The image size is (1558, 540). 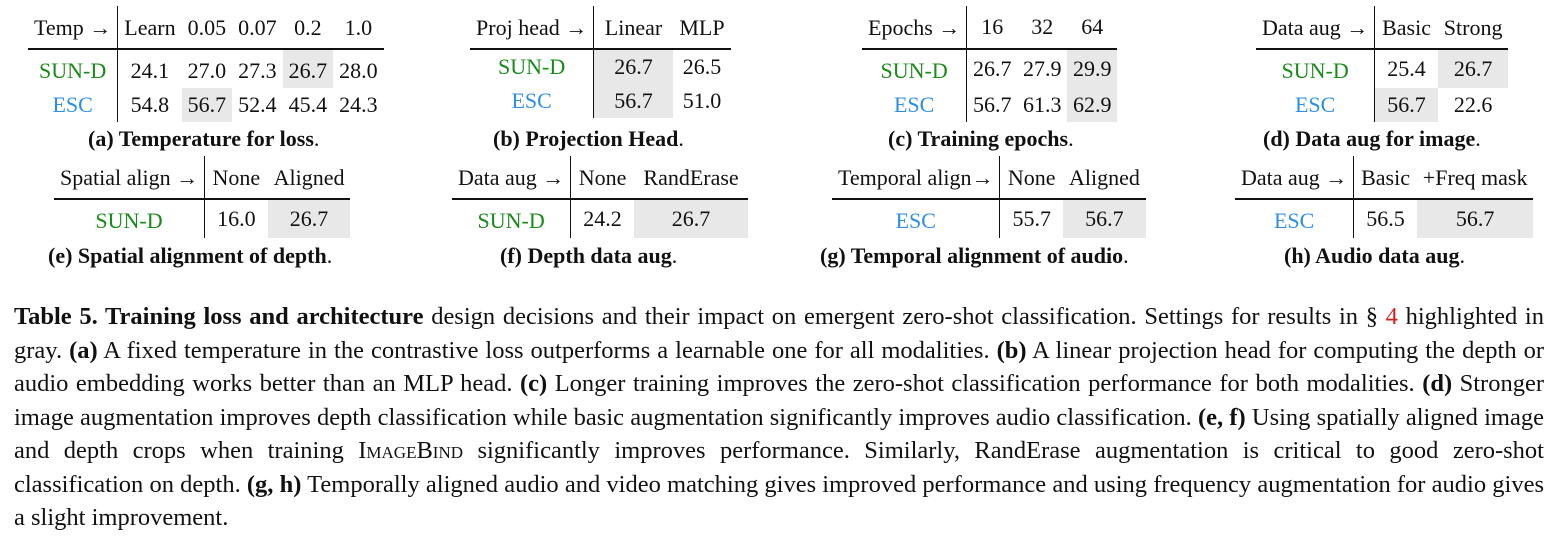 I want to click on caption-e-end: ., so click(x=329, y=255).